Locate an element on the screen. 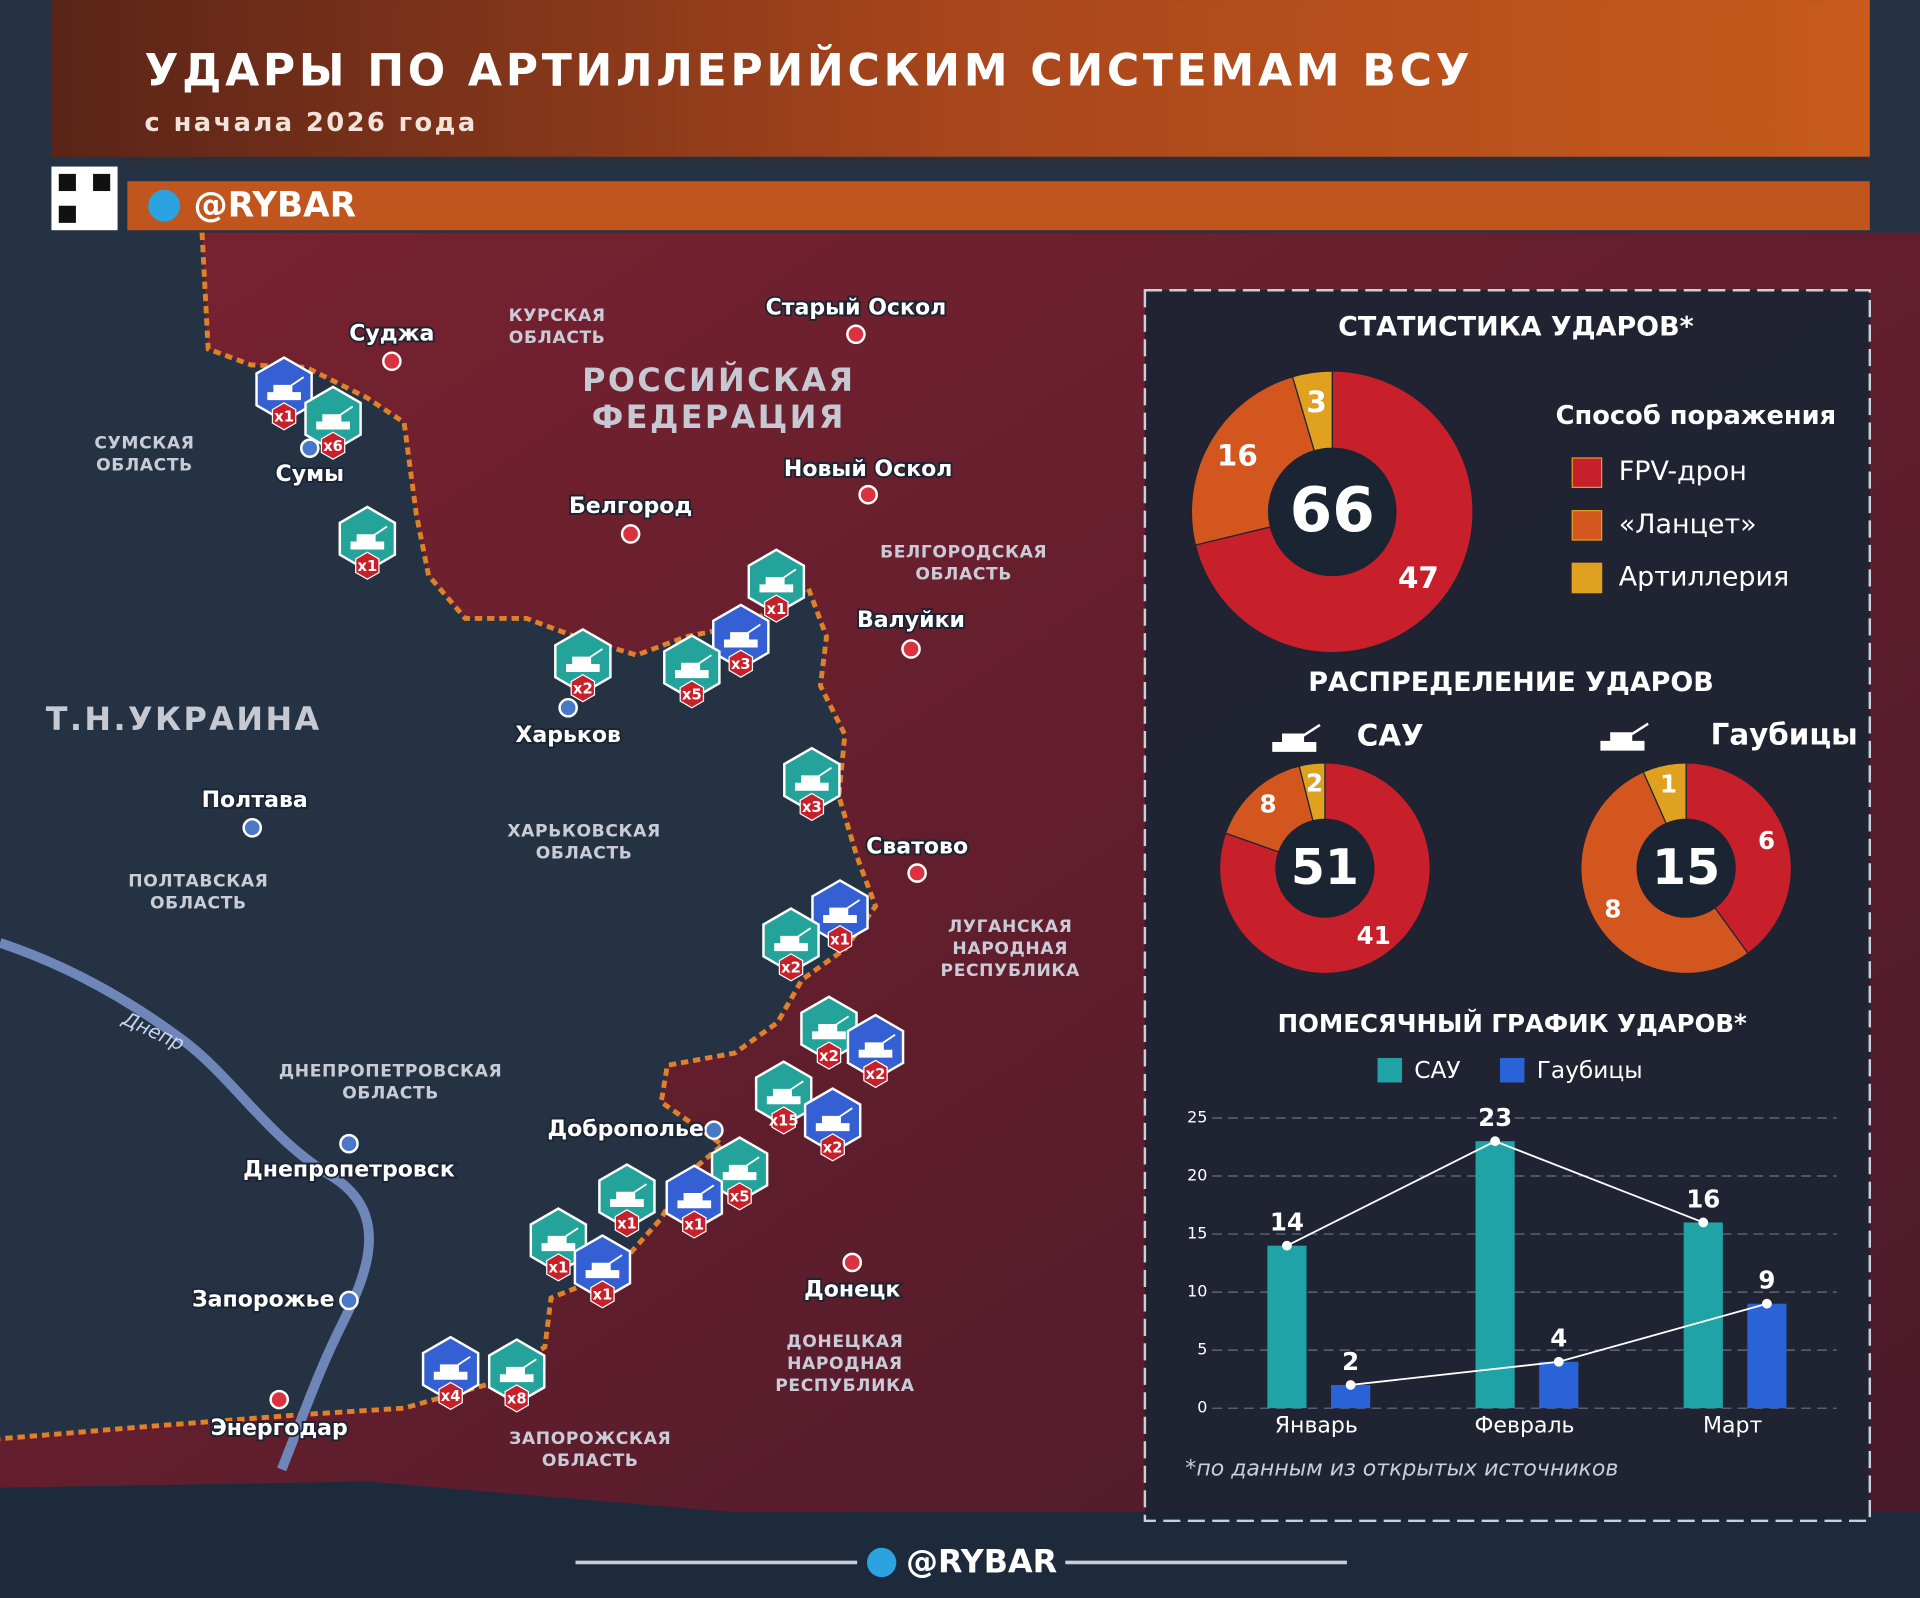 The image size is (1920, 1598). chart-title: ПОМЕСЯЧНЫЙ ГРАФИК УДАРОВ* is located at coordinates (1512, 1023).